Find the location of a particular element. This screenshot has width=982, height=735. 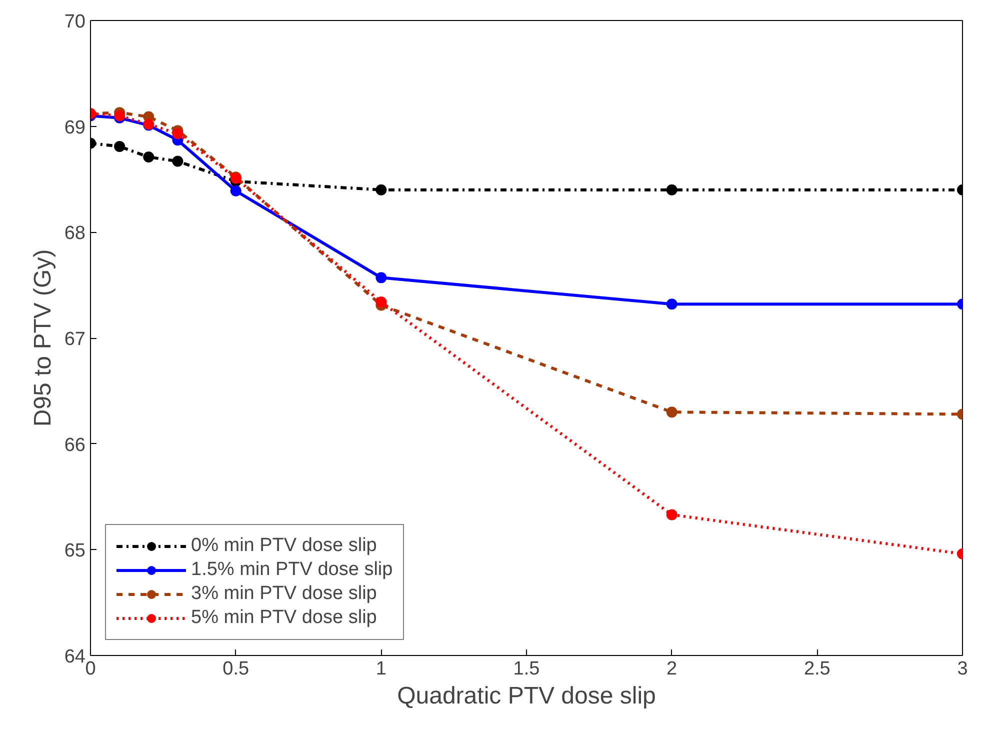

x-tick-label: 1 is located at coordinates (381, 669).